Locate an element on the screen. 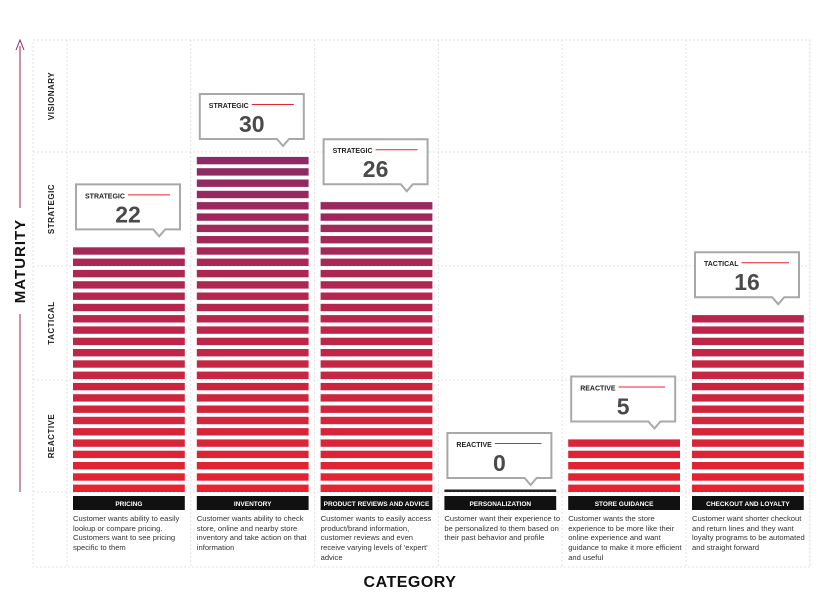  bar-product-reviews-and-advice is located at coordinates (376, 347).